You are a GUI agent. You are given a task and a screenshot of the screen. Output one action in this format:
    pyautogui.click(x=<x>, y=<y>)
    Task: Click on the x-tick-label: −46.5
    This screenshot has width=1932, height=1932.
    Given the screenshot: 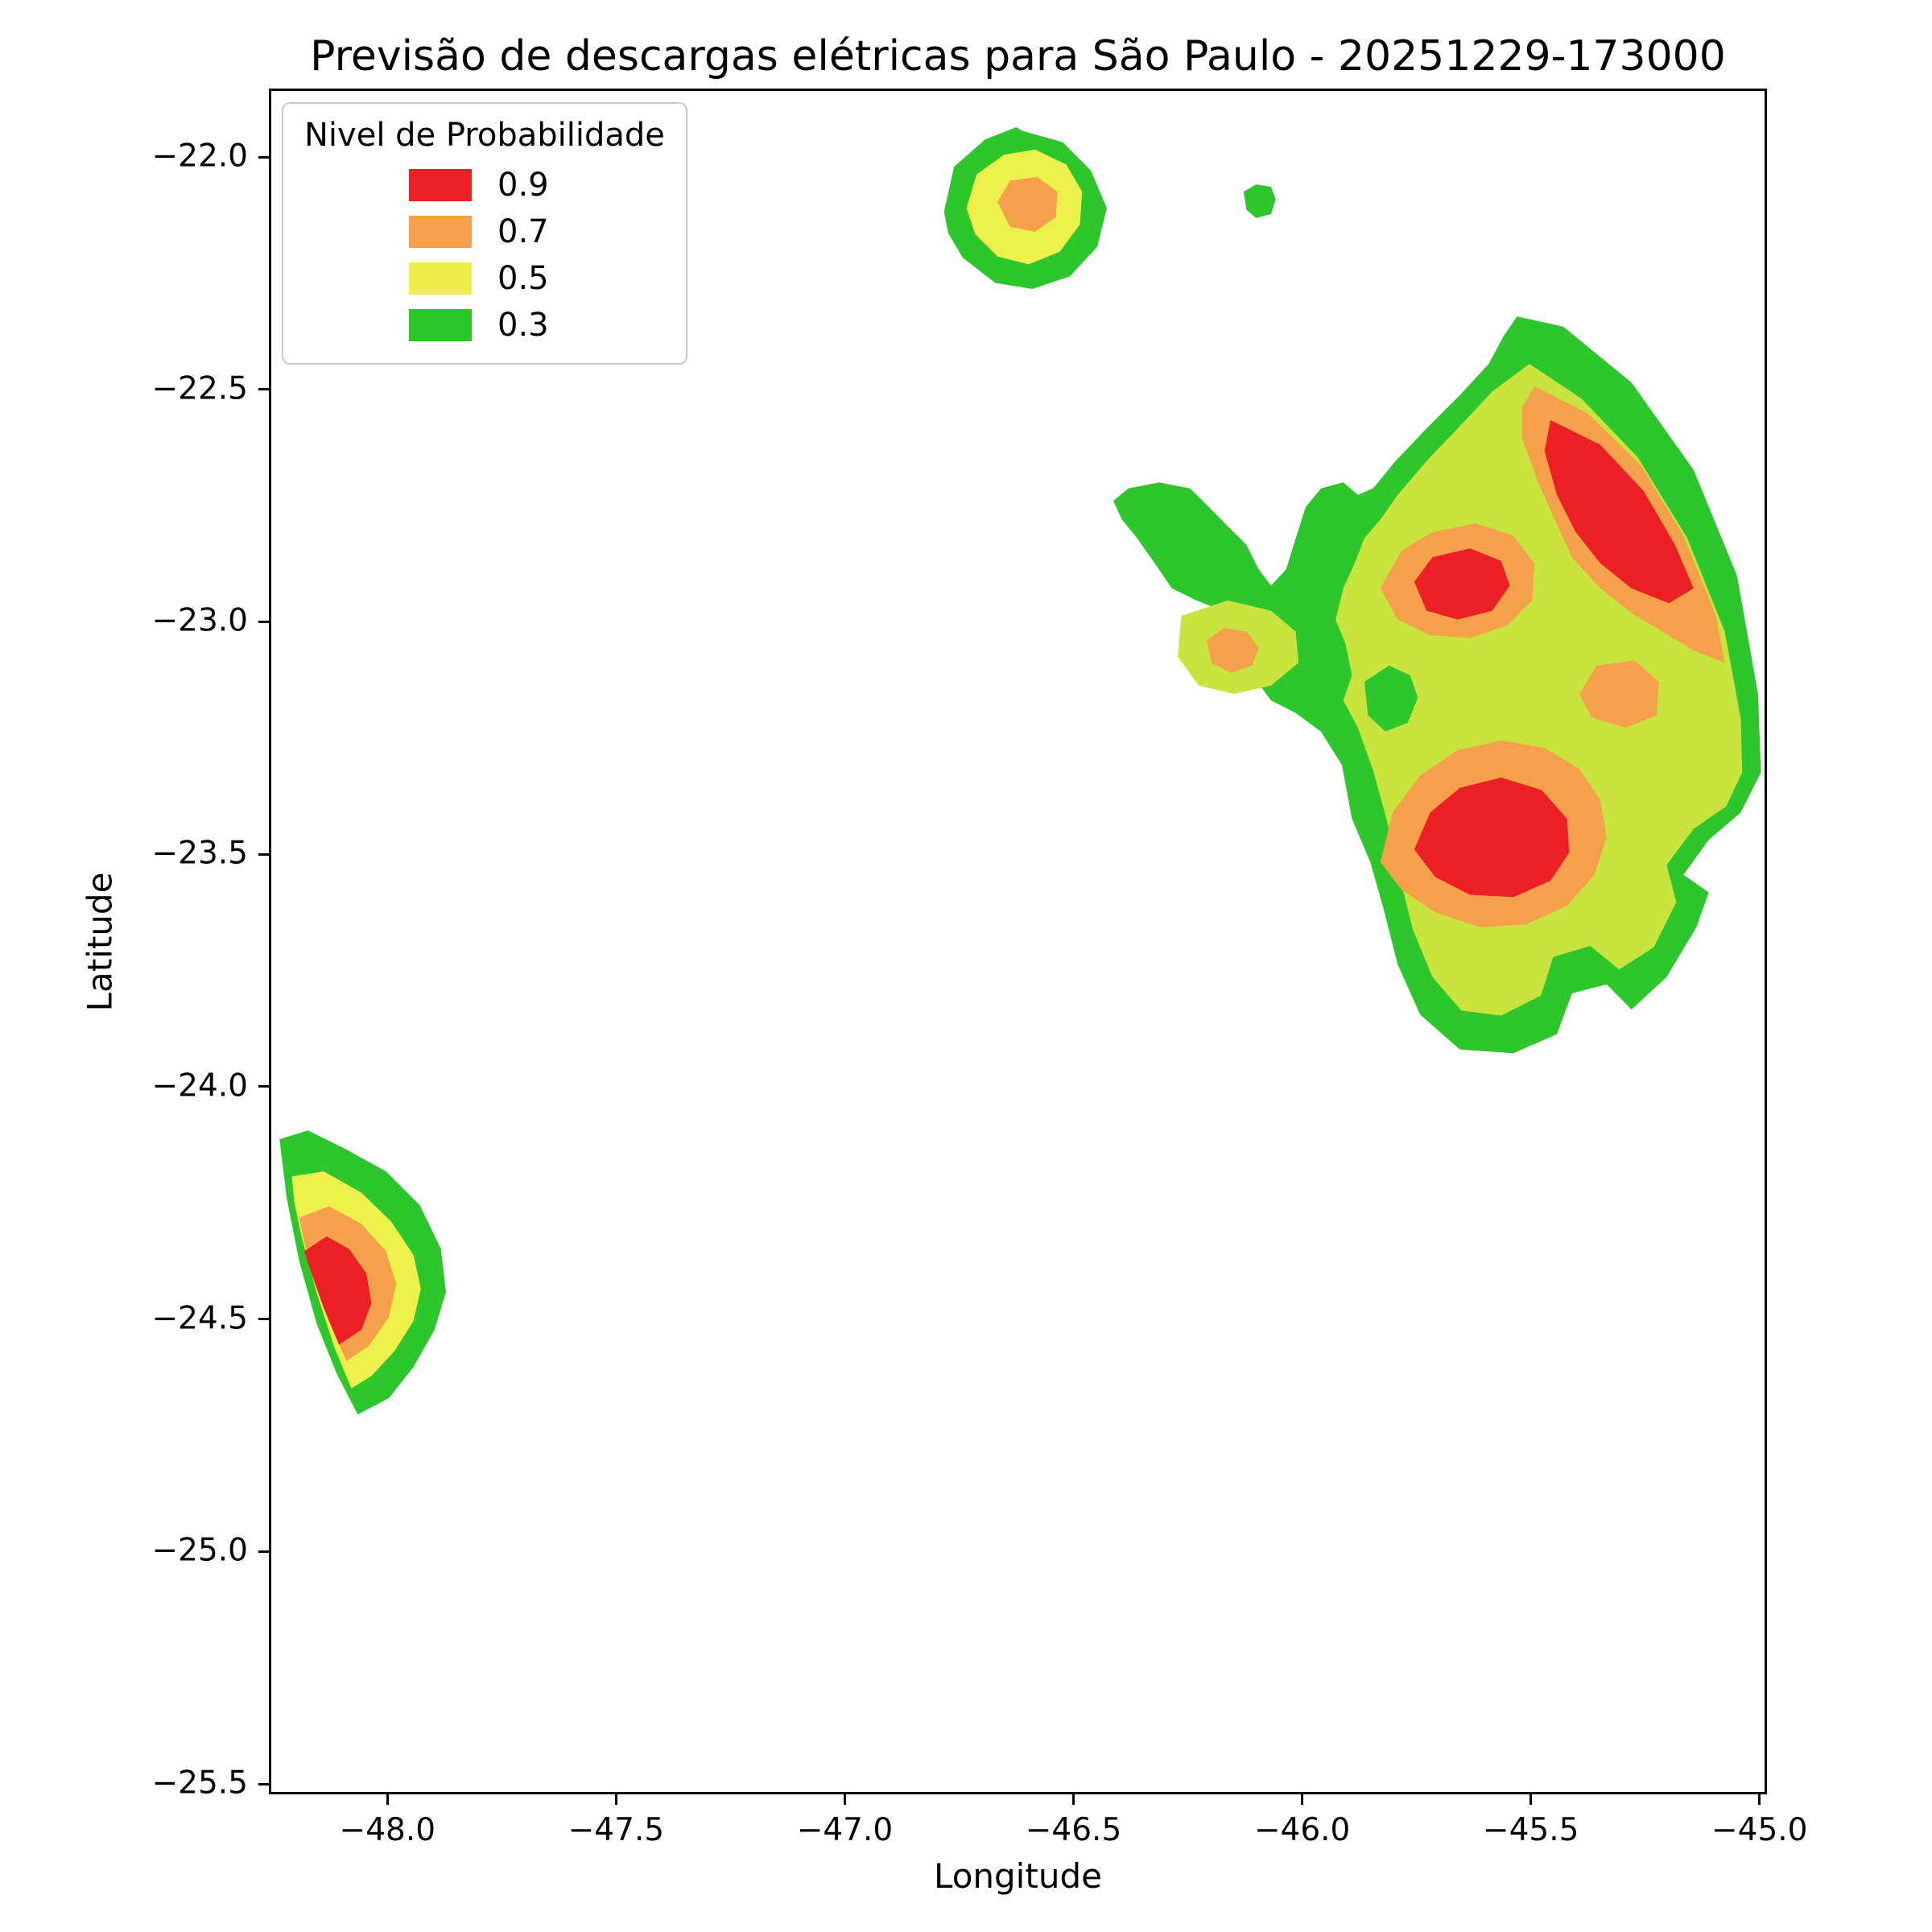 What is the action you would take?
    pyautogui.click(x=1073, y=1830)
    